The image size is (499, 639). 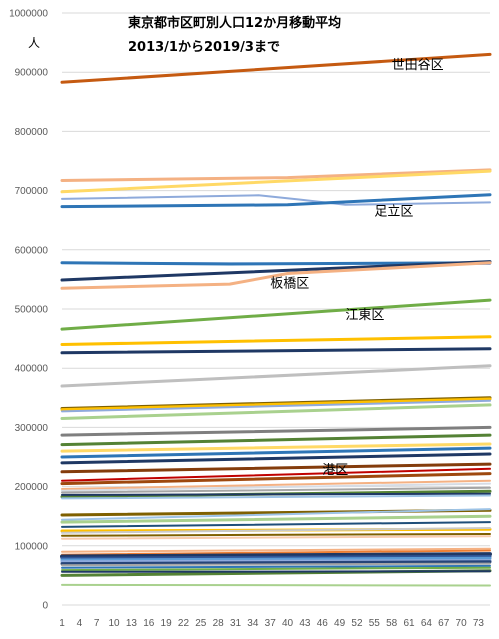 I want to click on y-tick-label: 500000, so click(x=32, y=310).